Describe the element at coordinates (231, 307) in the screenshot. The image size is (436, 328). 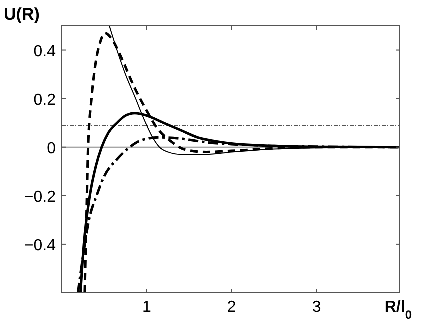
I see `x-tick-label: 2` at that location.